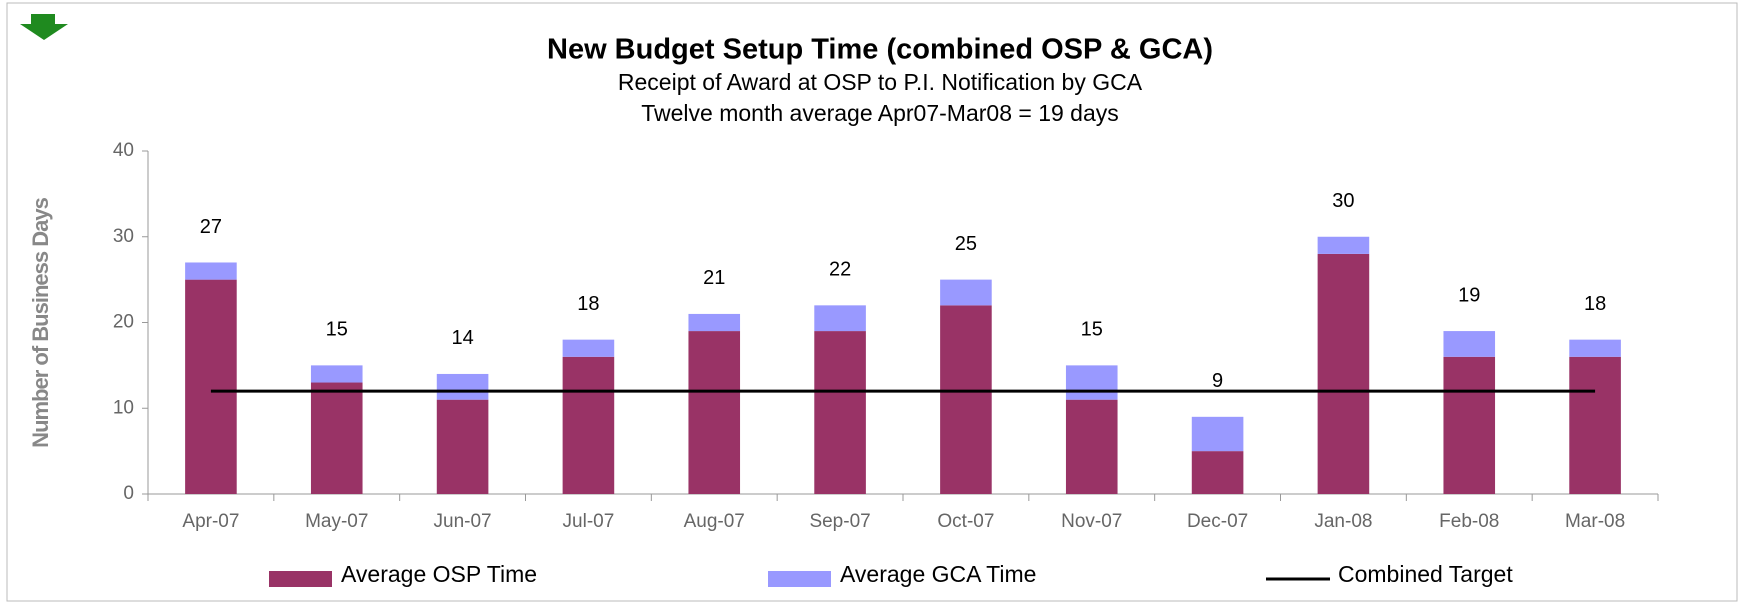 The width and height of the screenshot is (1745, 605). What do you see at coordinates (1469, 295) in the screenshot?
I see `total-label: 19` at bounding box center [1469, 295].